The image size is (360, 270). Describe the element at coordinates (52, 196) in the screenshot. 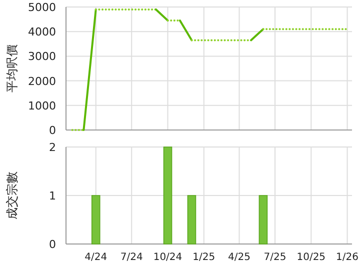

I see `y-tick-label: 1` at that location.